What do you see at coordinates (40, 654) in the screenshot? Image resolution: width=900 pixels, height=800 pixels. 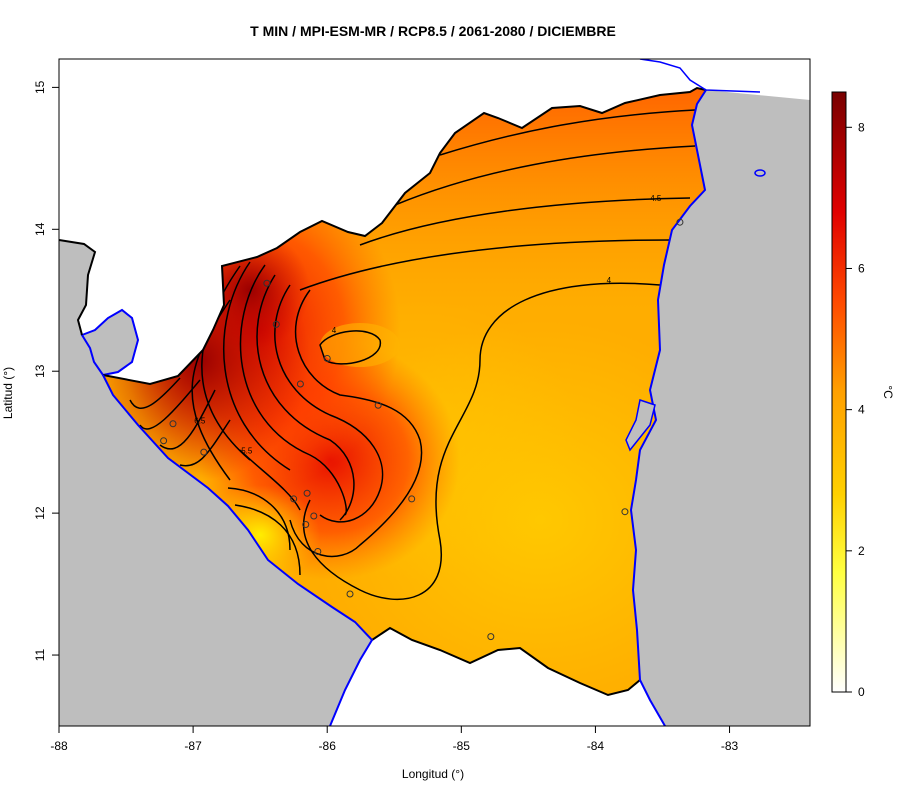 I see `y-tick-label: 11` at bounding box center [40, 654].